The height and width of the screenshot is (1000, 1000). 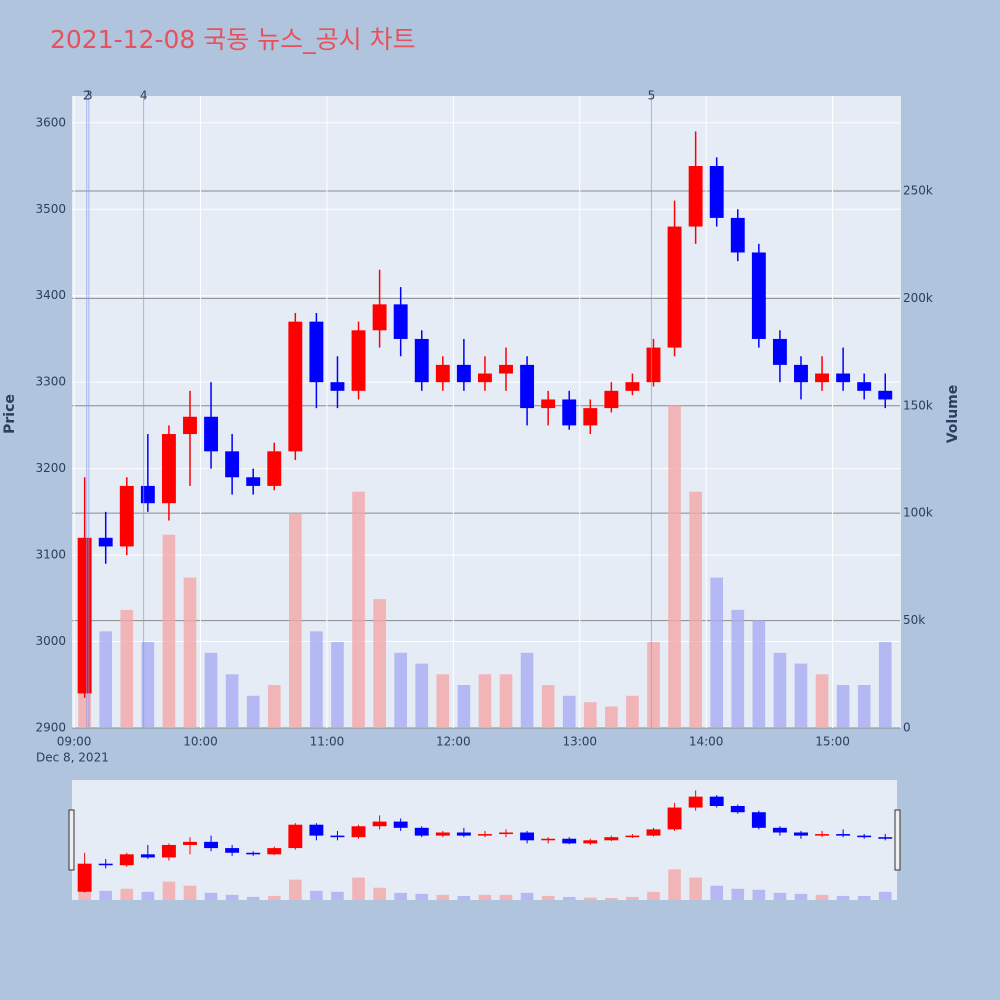 What do you see at coordinates (484, 840) in the screenshot?
I see `range-slider` at bounding box center [484, 840].